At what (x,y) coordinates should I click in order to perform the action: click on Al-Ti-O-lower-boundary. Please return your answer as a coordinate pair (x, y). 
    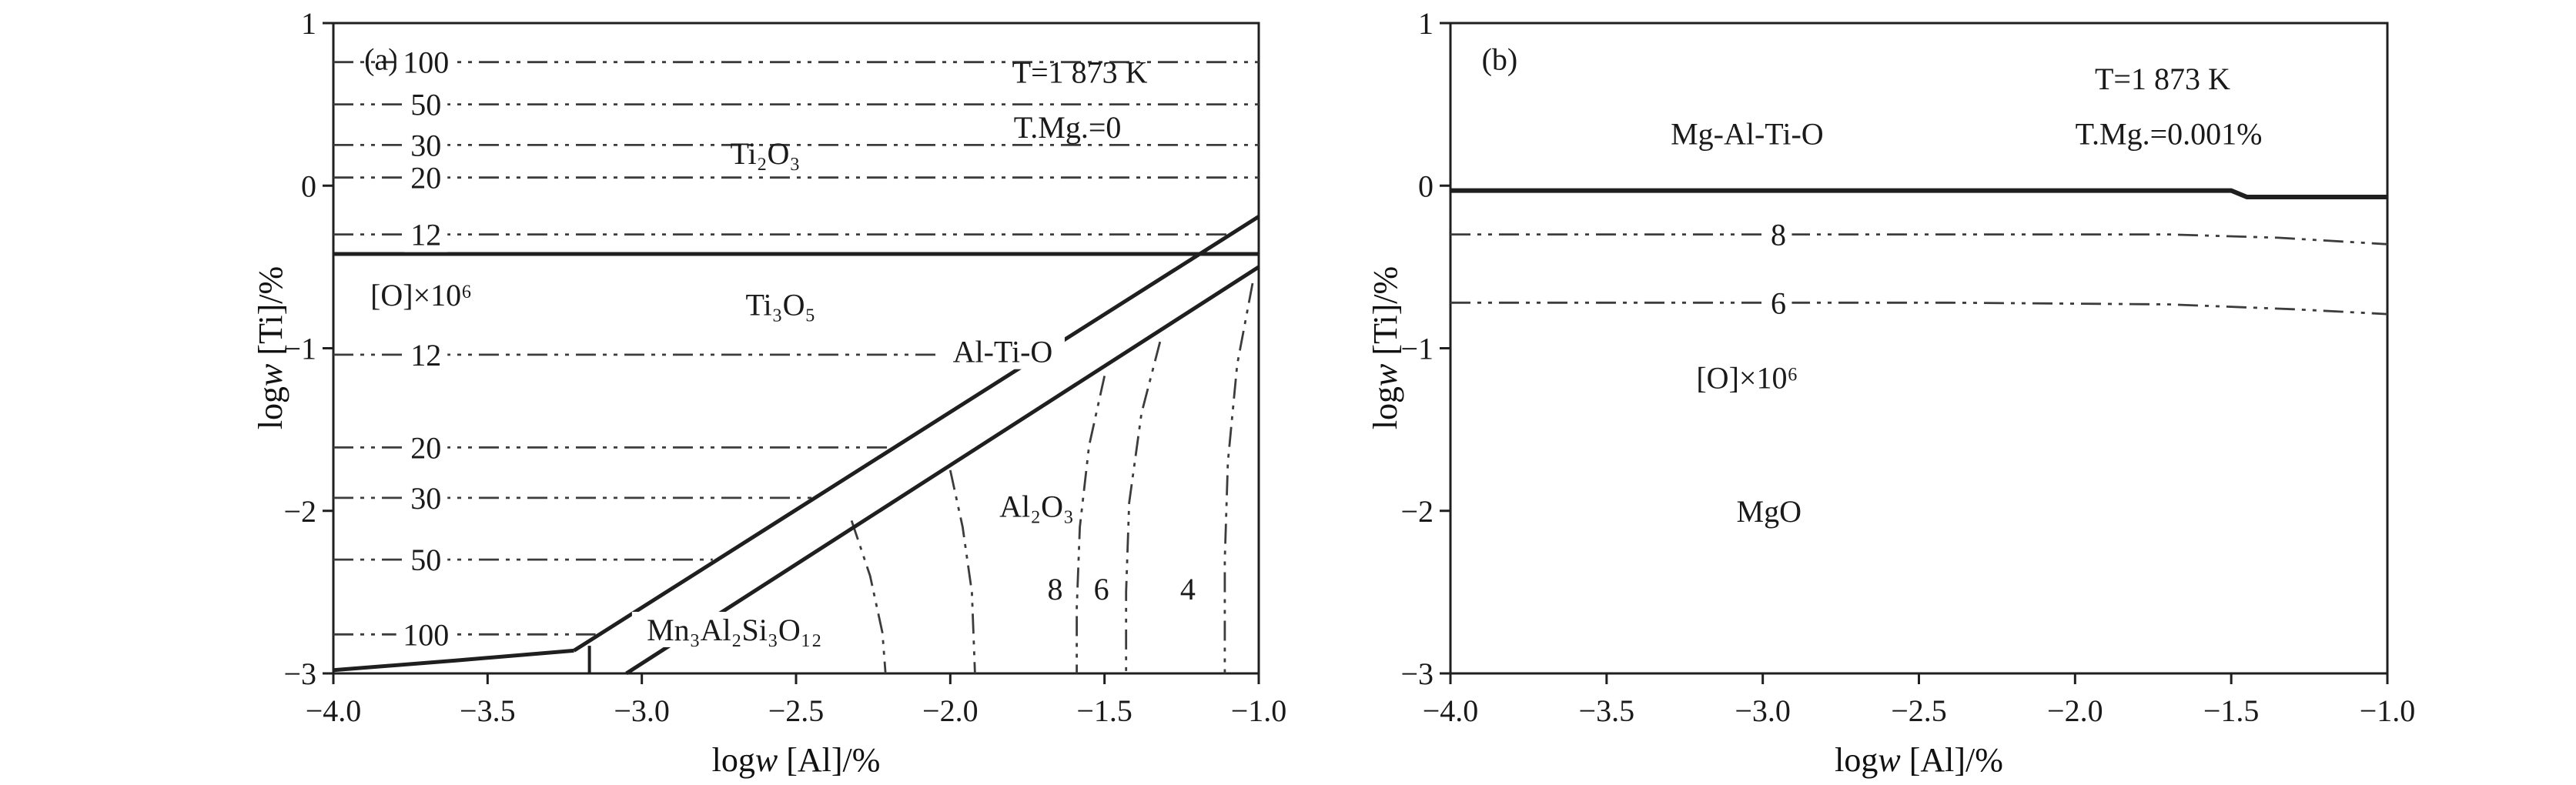
    Looking at the image, I should click on (943, 470).